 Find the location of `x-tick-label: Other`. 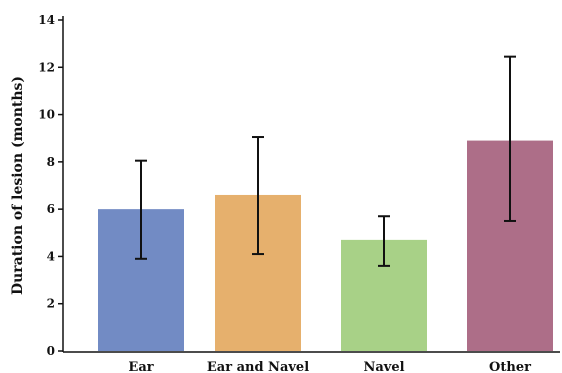

x-tick-label: Other is located at coordinates (510, 366).